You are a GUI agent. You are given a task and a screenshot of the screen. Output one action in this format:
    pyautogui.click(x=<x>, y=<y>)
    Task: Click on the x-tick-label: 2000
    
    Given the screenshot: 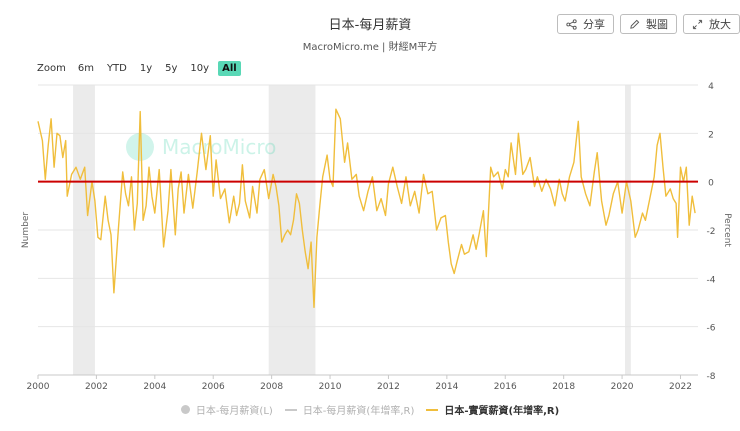 What is the action you would take?
    pyautogui.click(x=38, y=387)
    